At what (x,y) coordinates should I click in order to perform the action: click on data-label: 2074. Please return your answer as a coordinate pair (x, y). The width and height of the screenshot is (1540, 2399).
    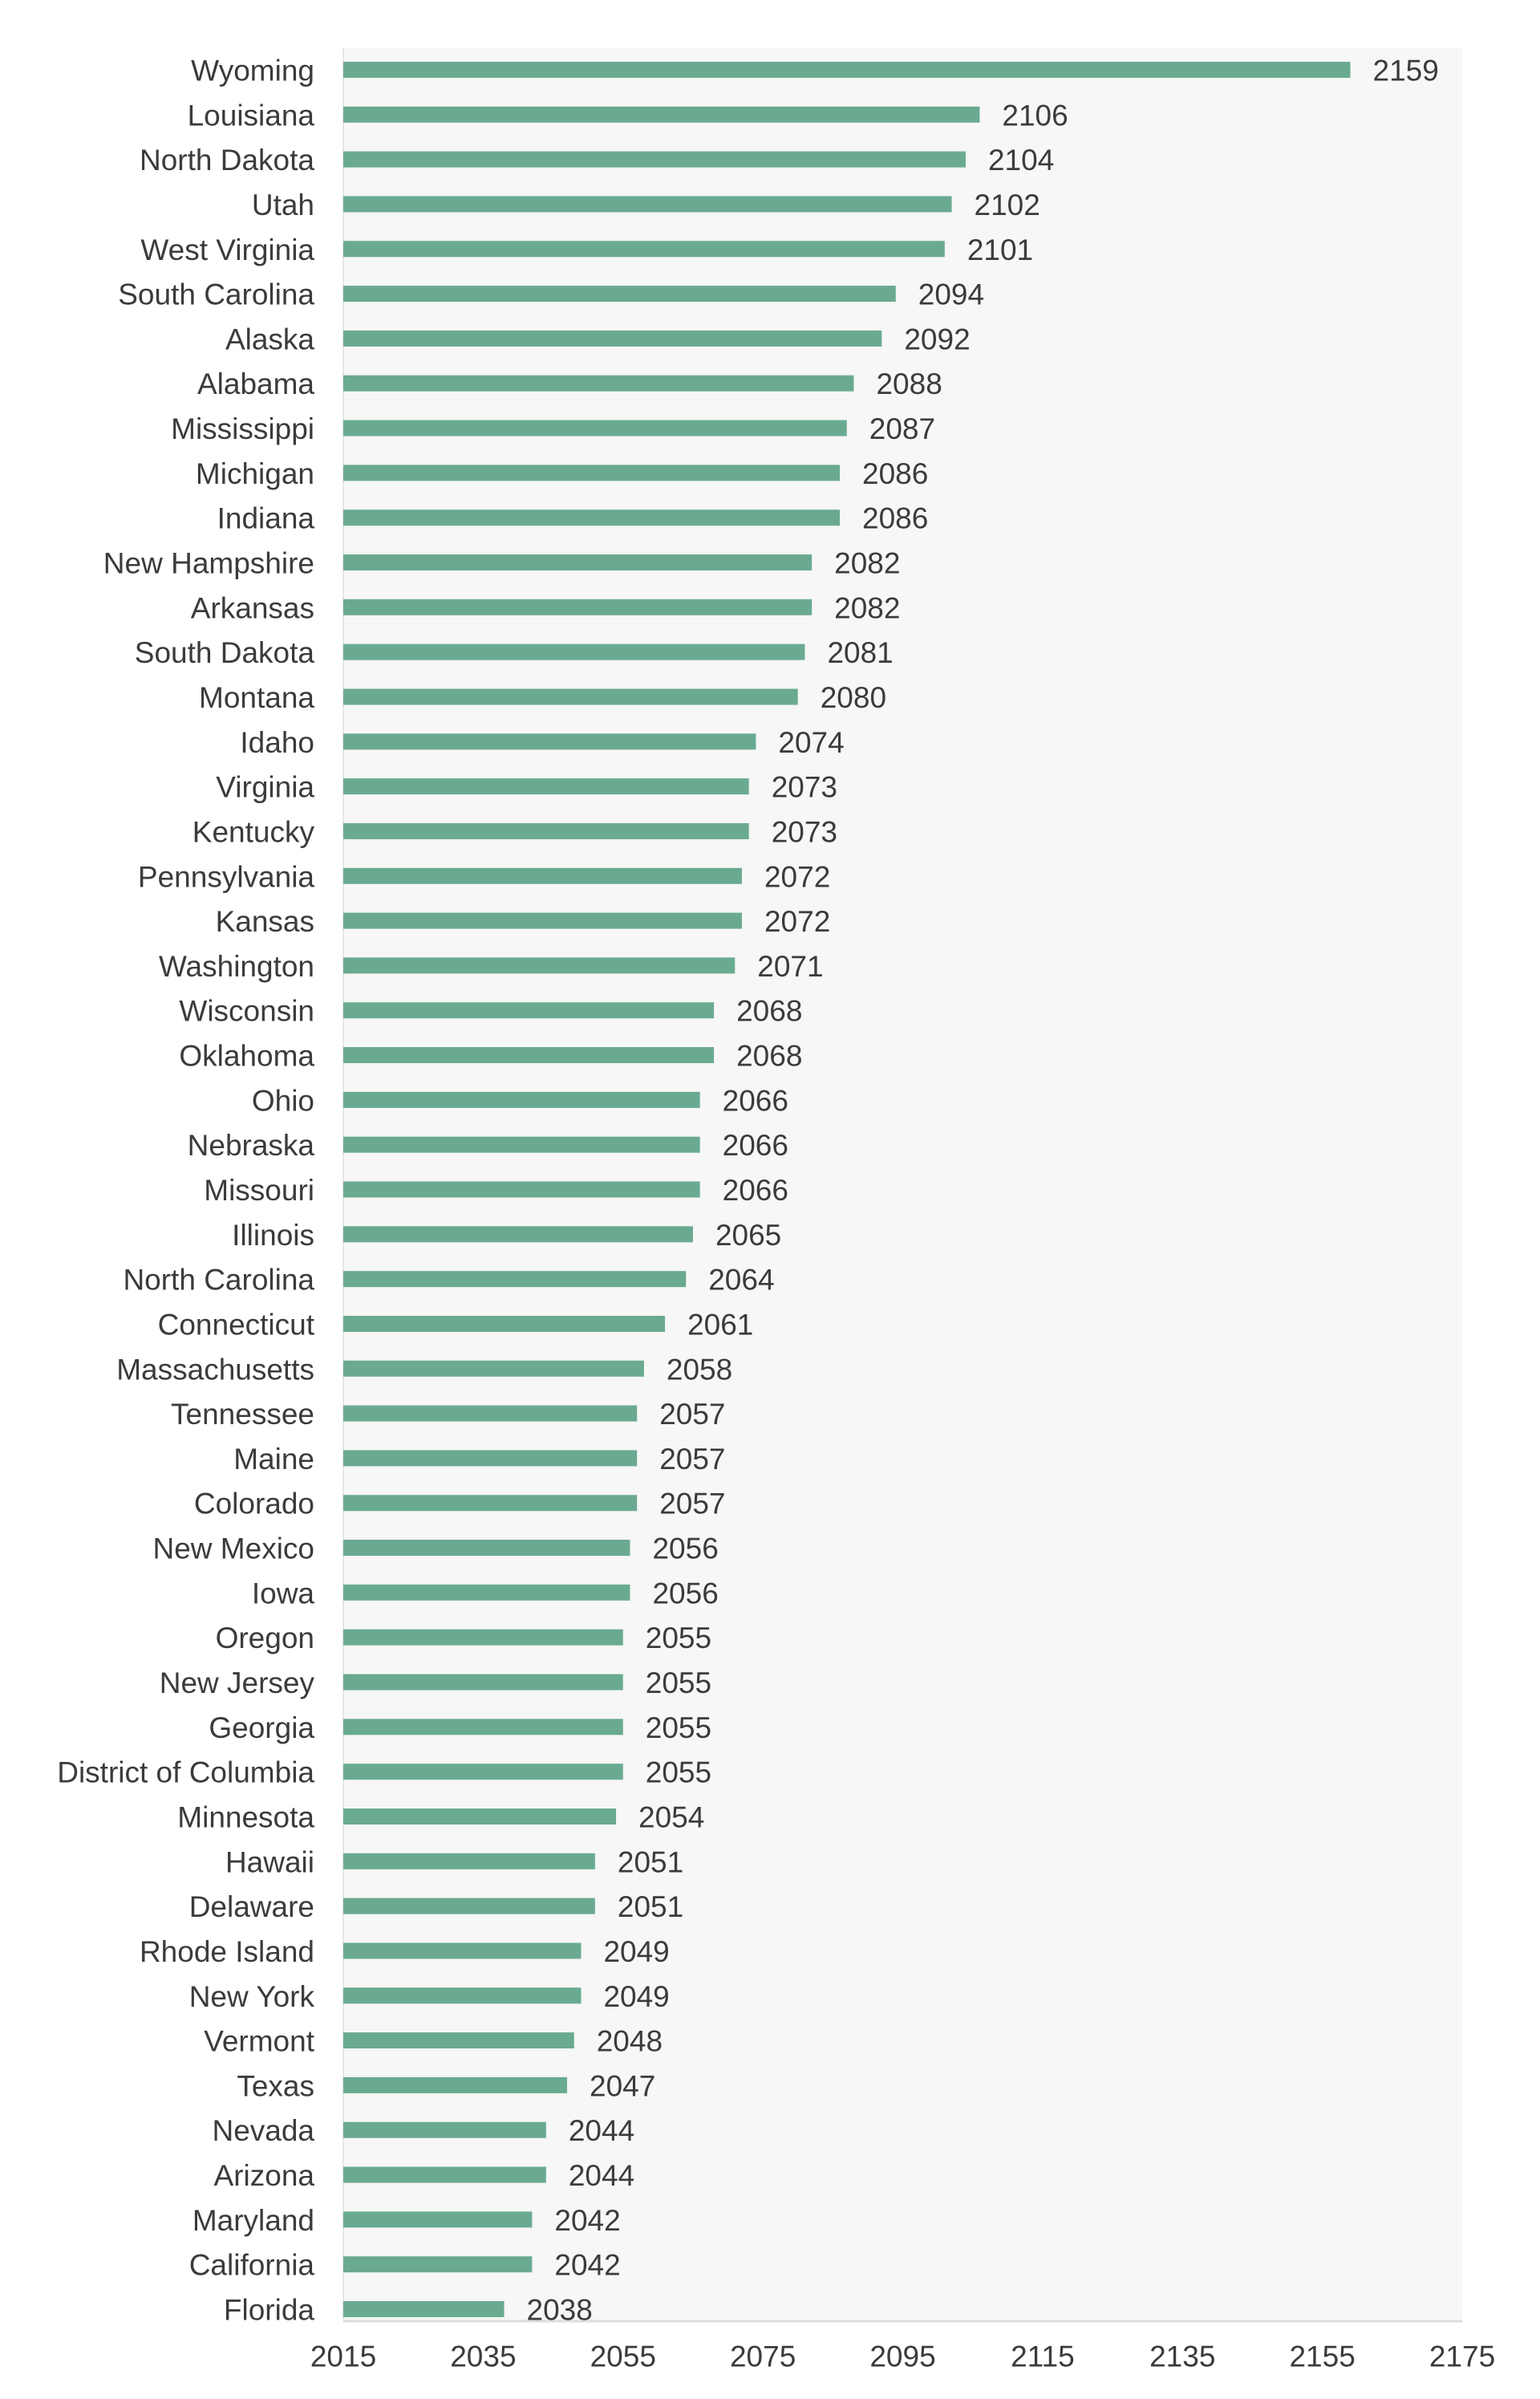
    Looking at the image, I should click on (811, 742).